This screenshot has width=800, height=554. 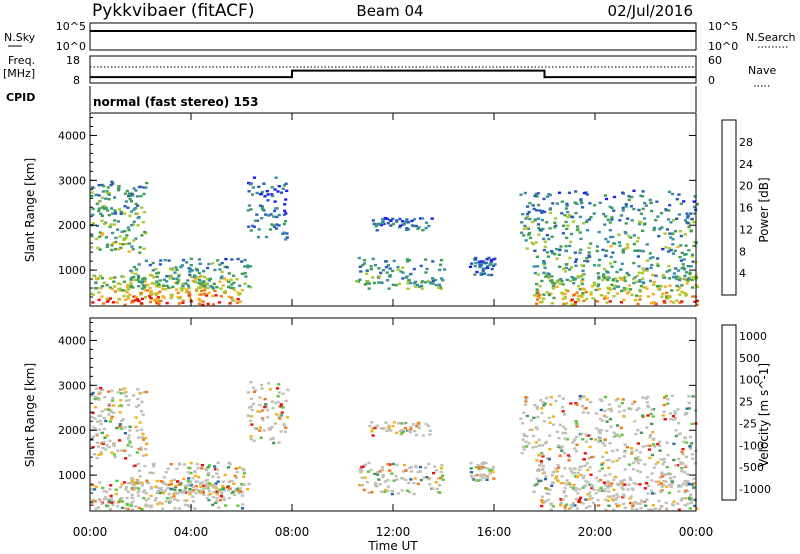 What do you see at coordinates (746, 208) in the screenshot?
I see `power-colorbar-tick: 16` at bounding box center [746, 208].